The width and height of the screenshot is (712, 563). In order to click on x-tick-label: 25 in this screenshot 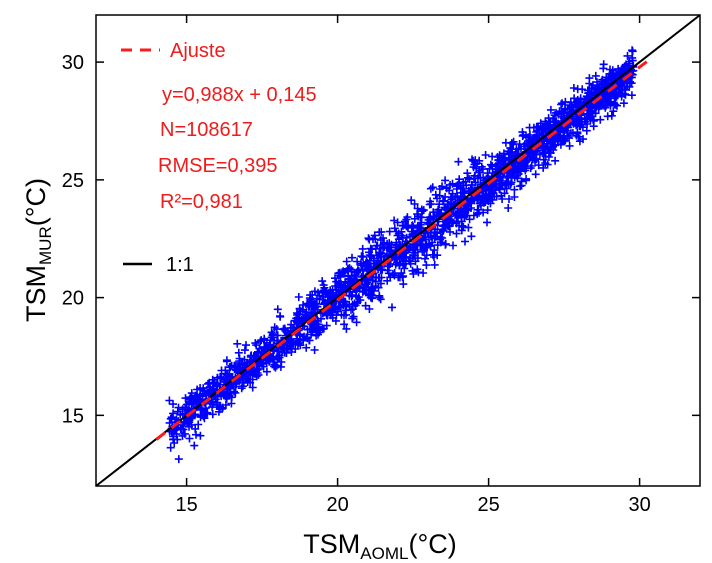, I will do `click(488, 505)`.